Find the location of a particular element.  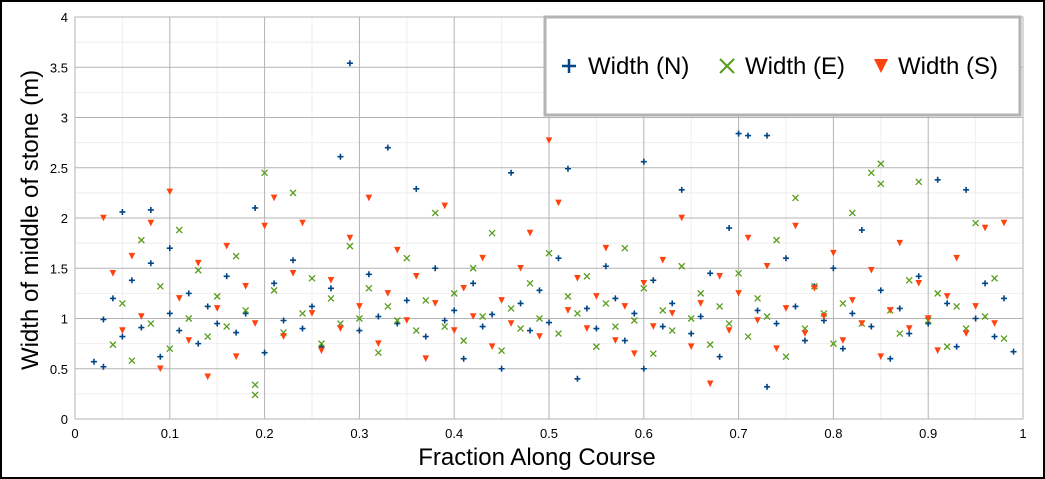

x-tick-label: 0.4 is located at coordinates (454, 433).